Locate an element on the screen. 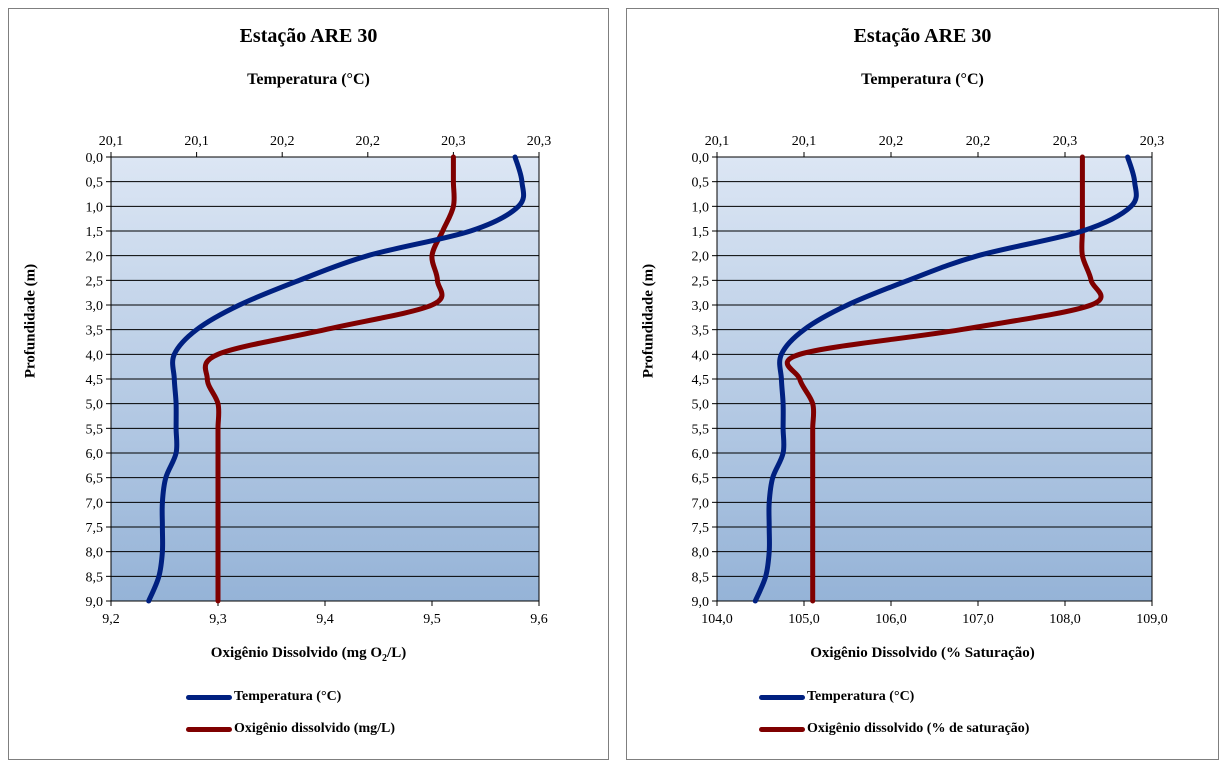 The image size is (1219, 760). legend-item-oxygen: Oxigênio dissolvido (mg/L) is located at coordinates (290, 729).